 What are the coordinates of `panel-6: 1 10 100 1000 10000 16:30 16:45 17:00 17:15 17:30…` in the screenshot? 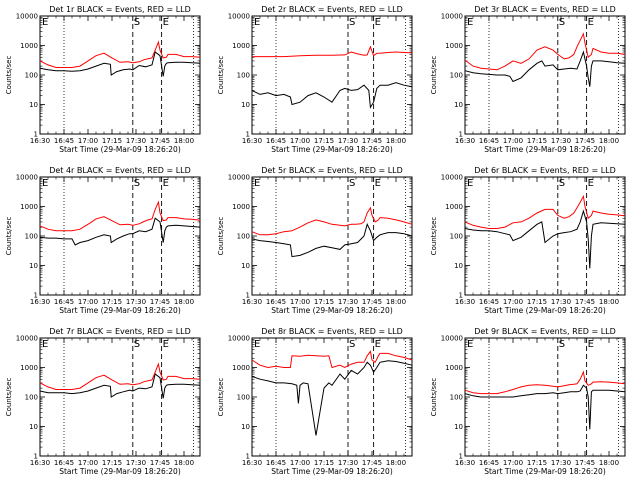 It's located at (528, 240).